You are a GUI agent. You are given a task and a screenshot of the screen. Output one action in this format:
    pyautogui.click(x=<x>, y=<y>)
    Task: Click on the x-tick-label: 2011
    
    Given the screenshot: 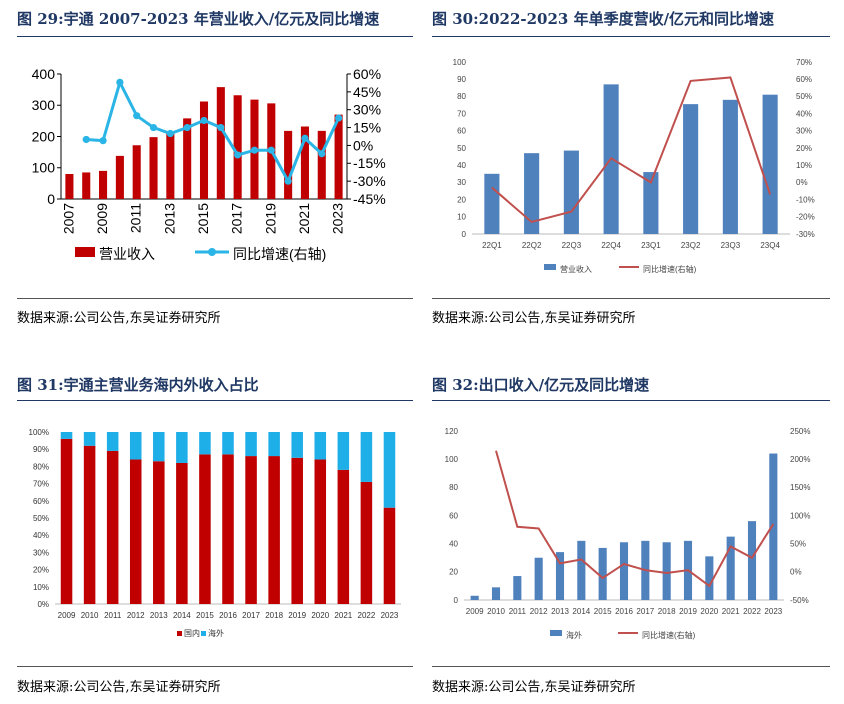 What is the action you would take?
    pyautogui.click(x=518, y=611)
    